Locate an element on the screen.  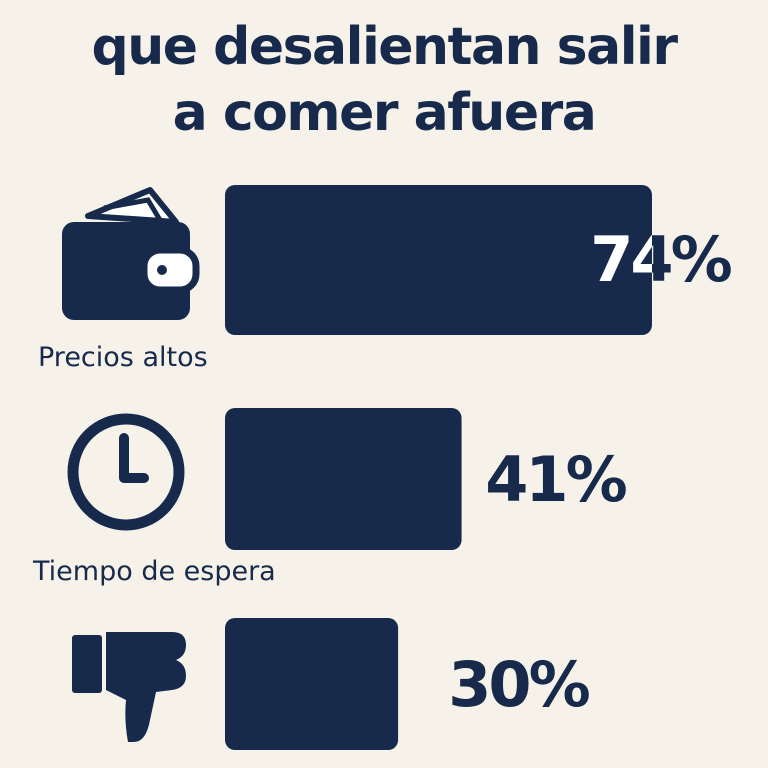
value-label-outside-1: 41% is located at coordinates (555, 479).